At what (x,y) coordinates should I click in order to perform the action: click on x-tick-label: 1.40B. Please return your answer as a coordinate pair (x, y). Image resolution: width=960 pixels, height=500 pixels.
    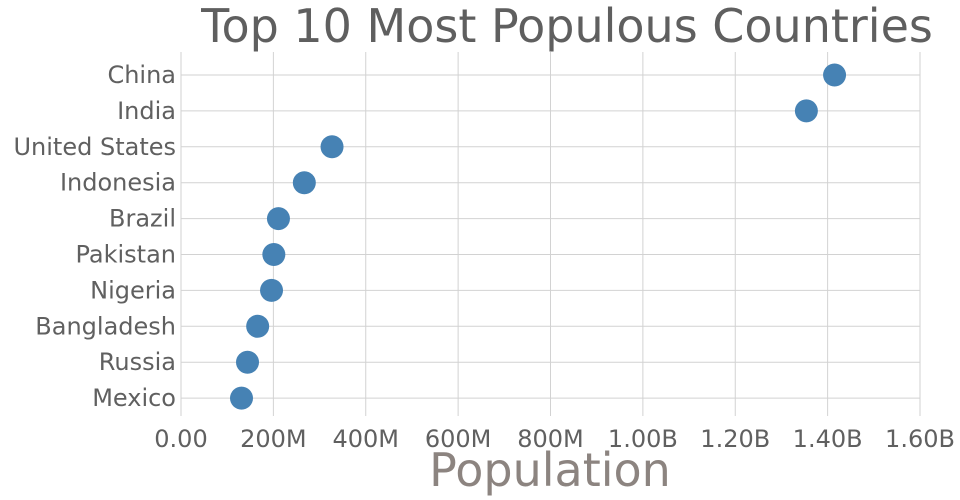
    Looking at the image, I should click on (828, 439).